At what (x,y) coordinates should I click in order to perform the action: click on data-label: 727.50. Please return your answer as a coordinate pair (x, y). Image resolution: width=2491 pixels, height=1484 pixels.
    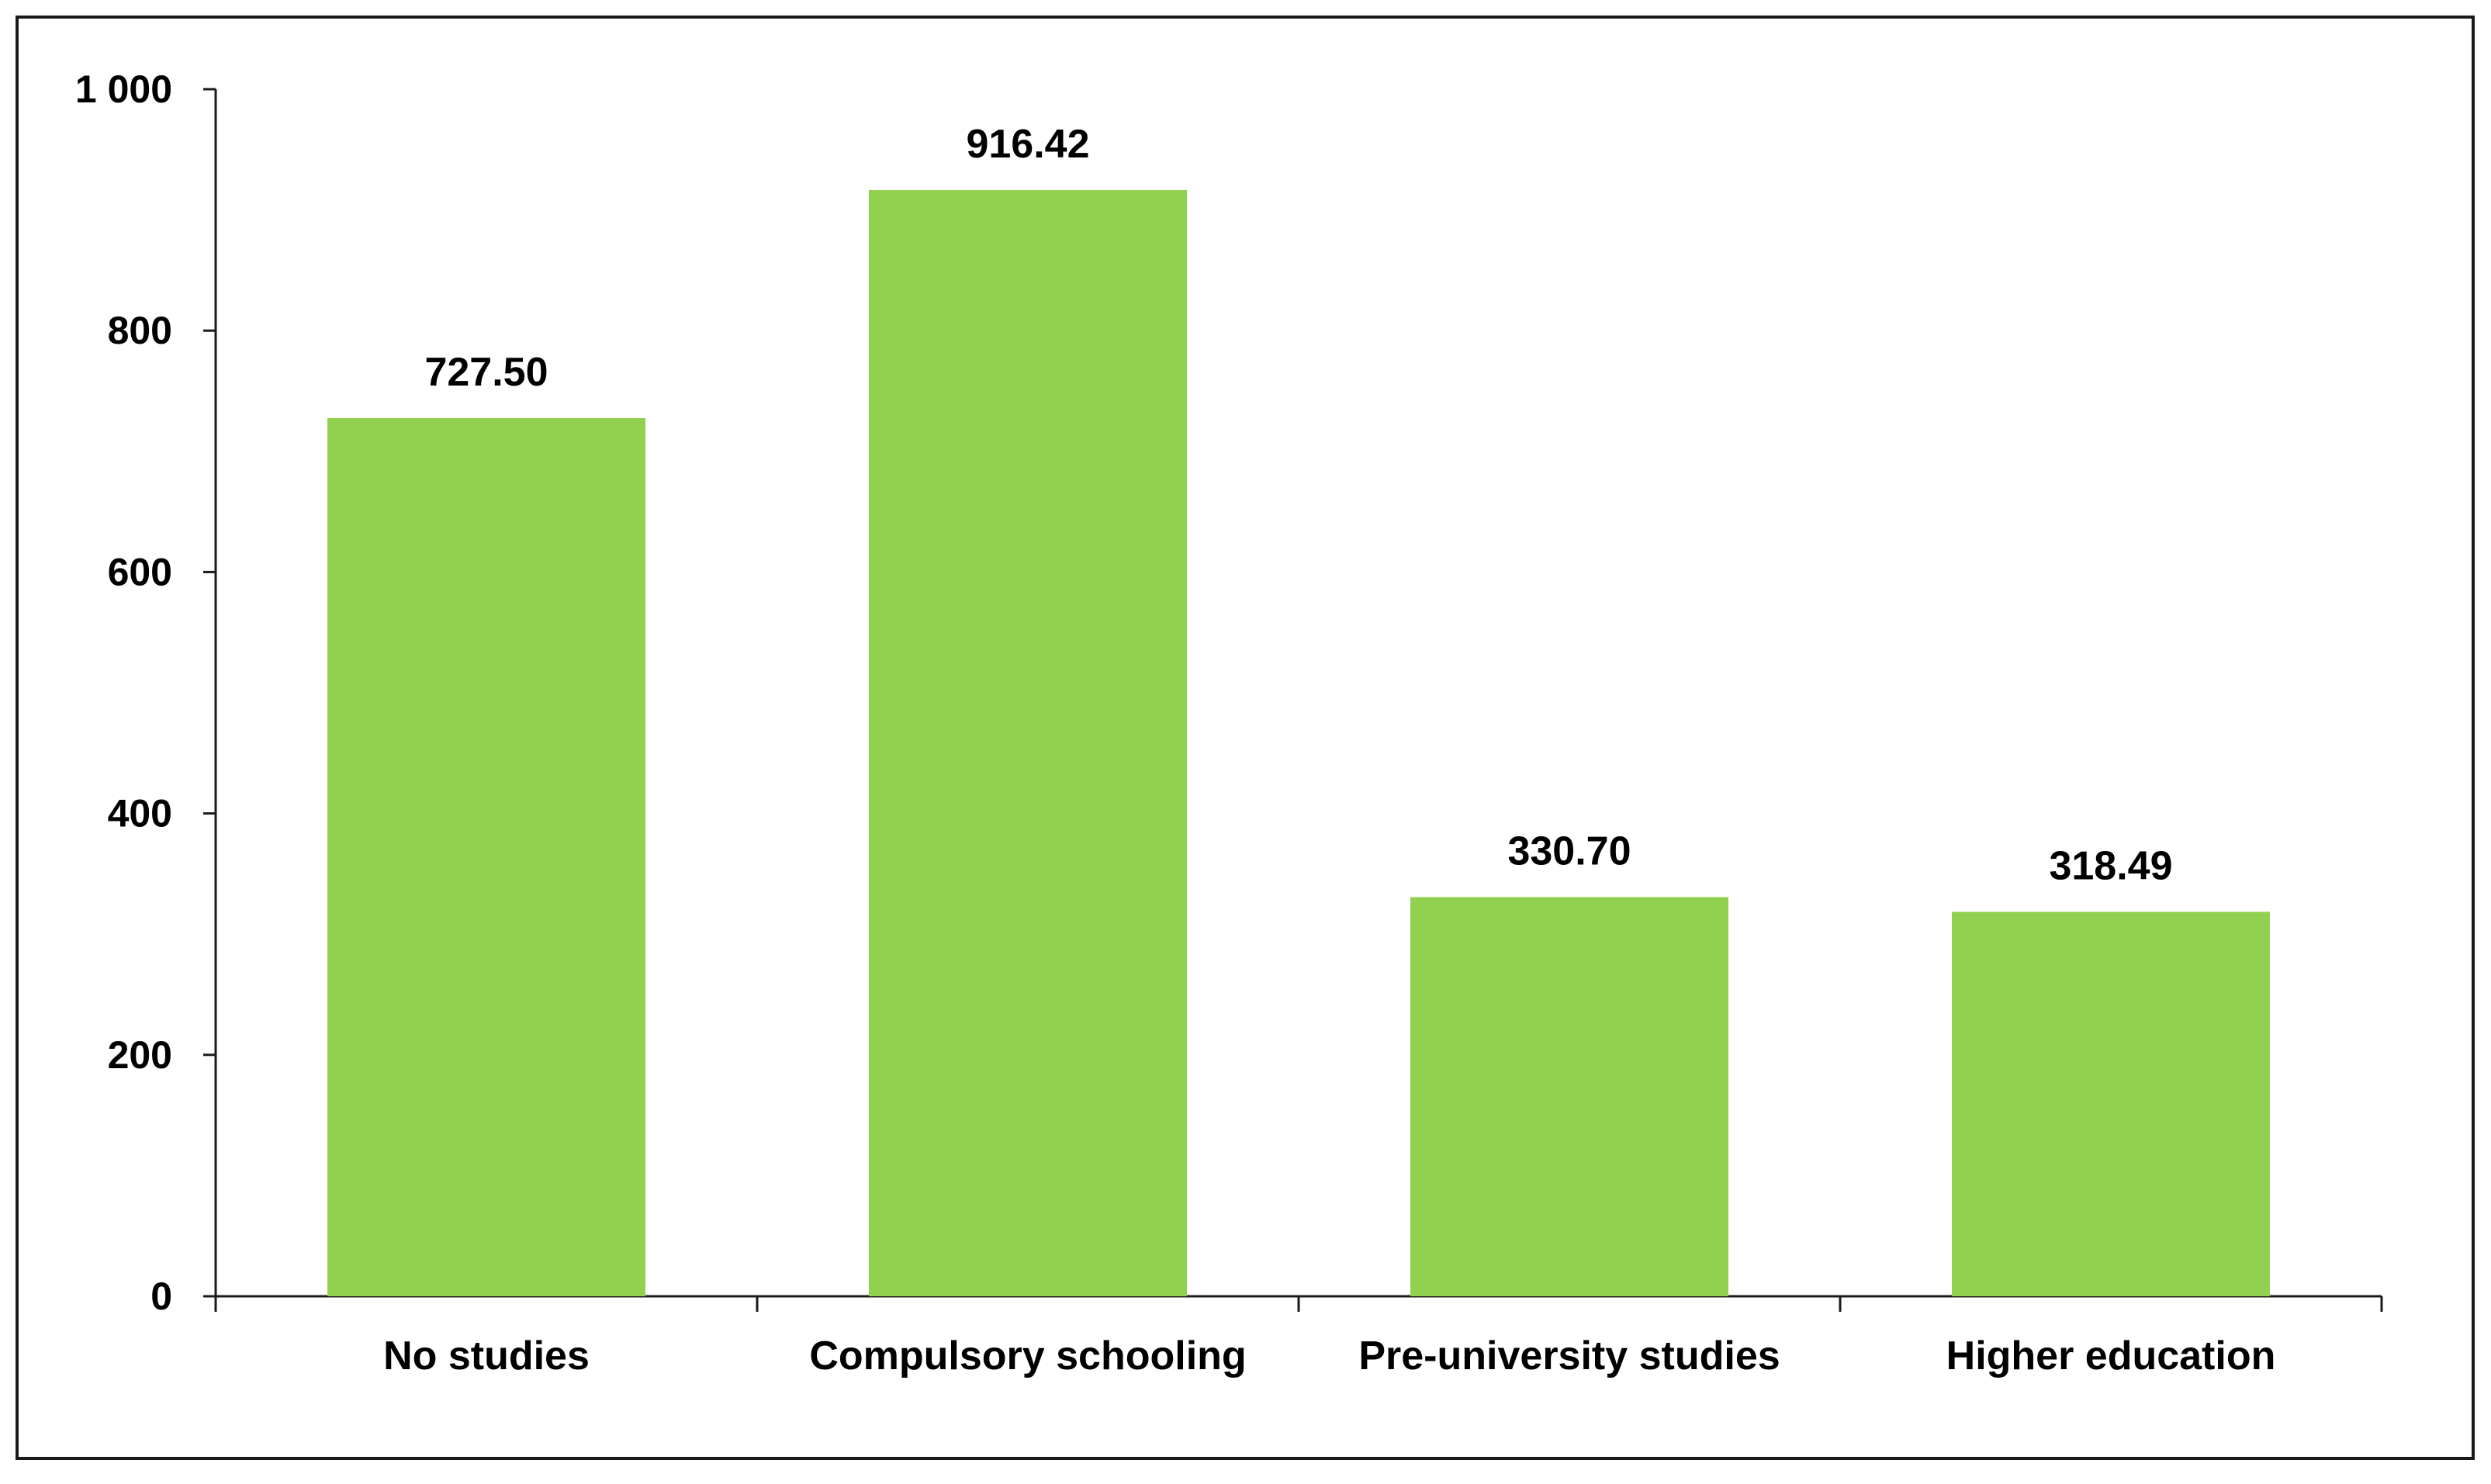
    Looking at the image, I should click on (486, 372).